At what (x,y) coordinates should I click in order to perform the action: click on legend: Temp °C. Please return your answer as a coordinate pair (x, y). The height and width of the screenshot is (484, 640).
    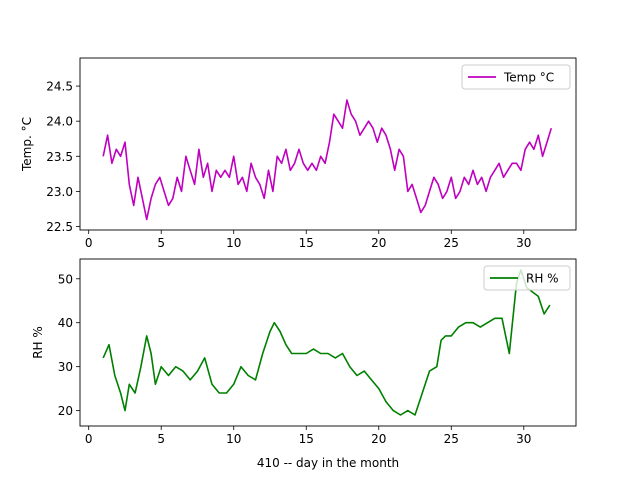
    Looking at the image, I should click on (516, 77).